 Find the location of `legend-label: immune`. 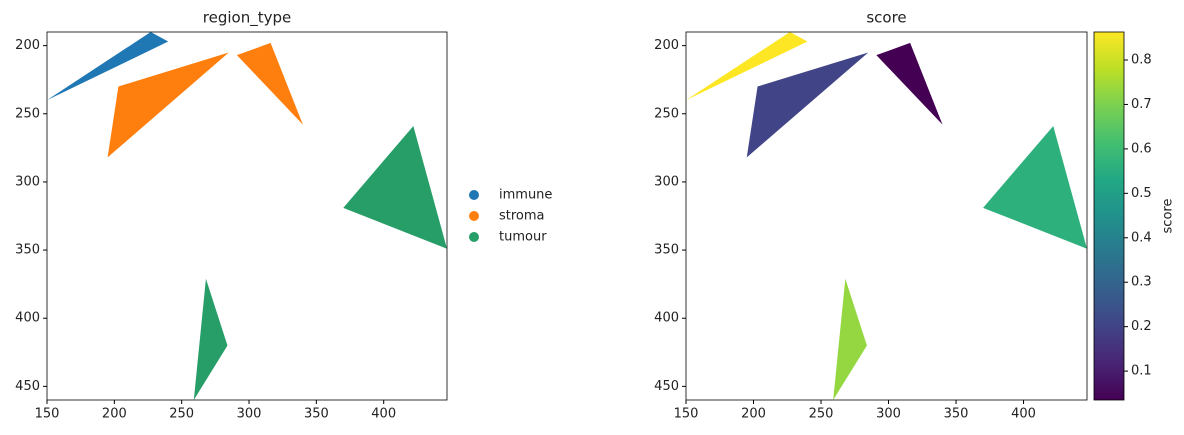

legend-label: immune is located at coordinates (525, 195).